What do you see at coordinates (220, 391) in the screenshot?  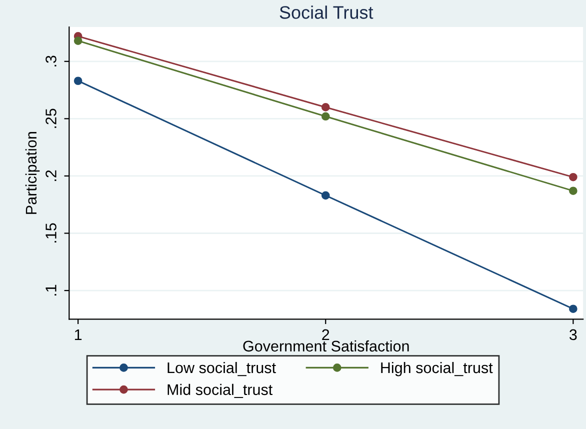 I see `legend-label: Mid social_trust` at bounding box center [220, 391].